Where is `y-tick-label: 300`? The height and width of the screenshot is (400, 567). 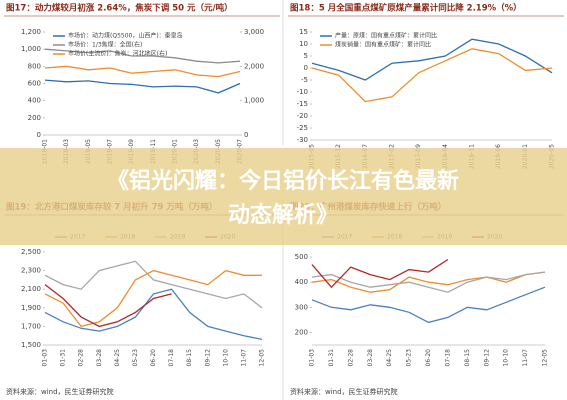 y-tick-label: 300 is located at coordinates (301, 307).